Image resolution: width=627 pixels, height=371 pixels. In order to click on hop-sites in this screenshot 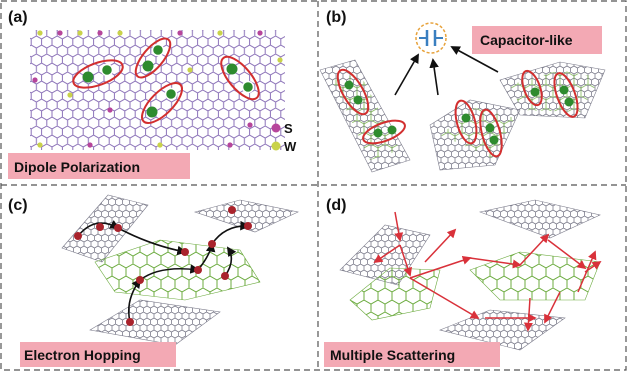, I will do `click(163, 266)`.